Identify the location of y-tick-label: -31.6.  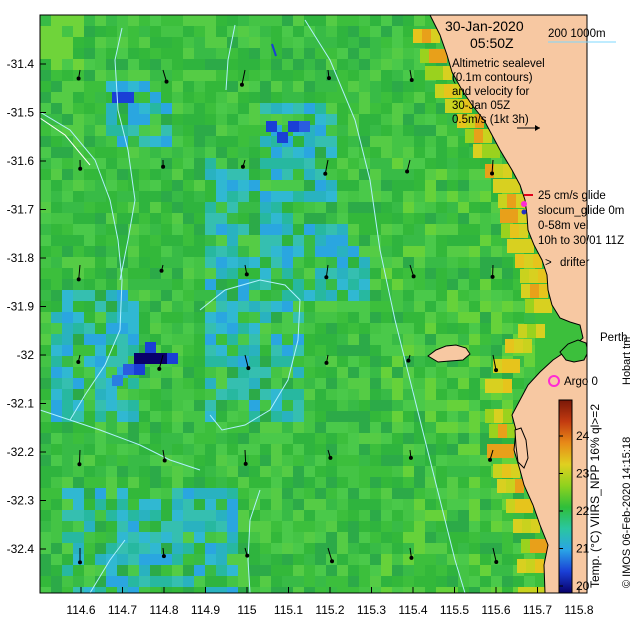
(21, 161).